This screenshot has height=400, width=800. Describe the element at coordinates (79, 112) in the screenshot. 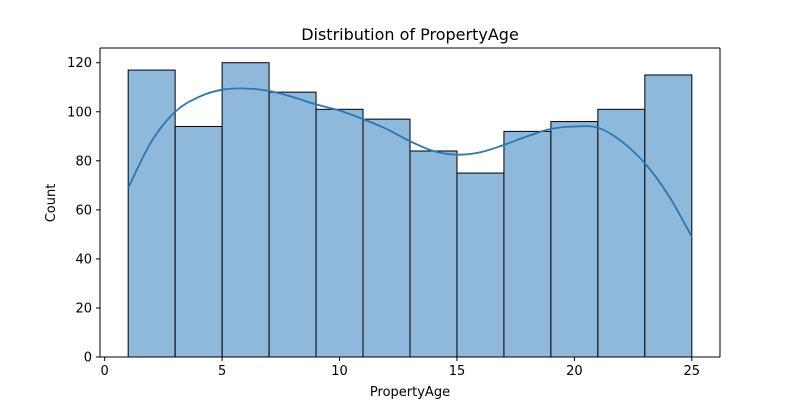

I see `y-tick-label: 100` at that location.